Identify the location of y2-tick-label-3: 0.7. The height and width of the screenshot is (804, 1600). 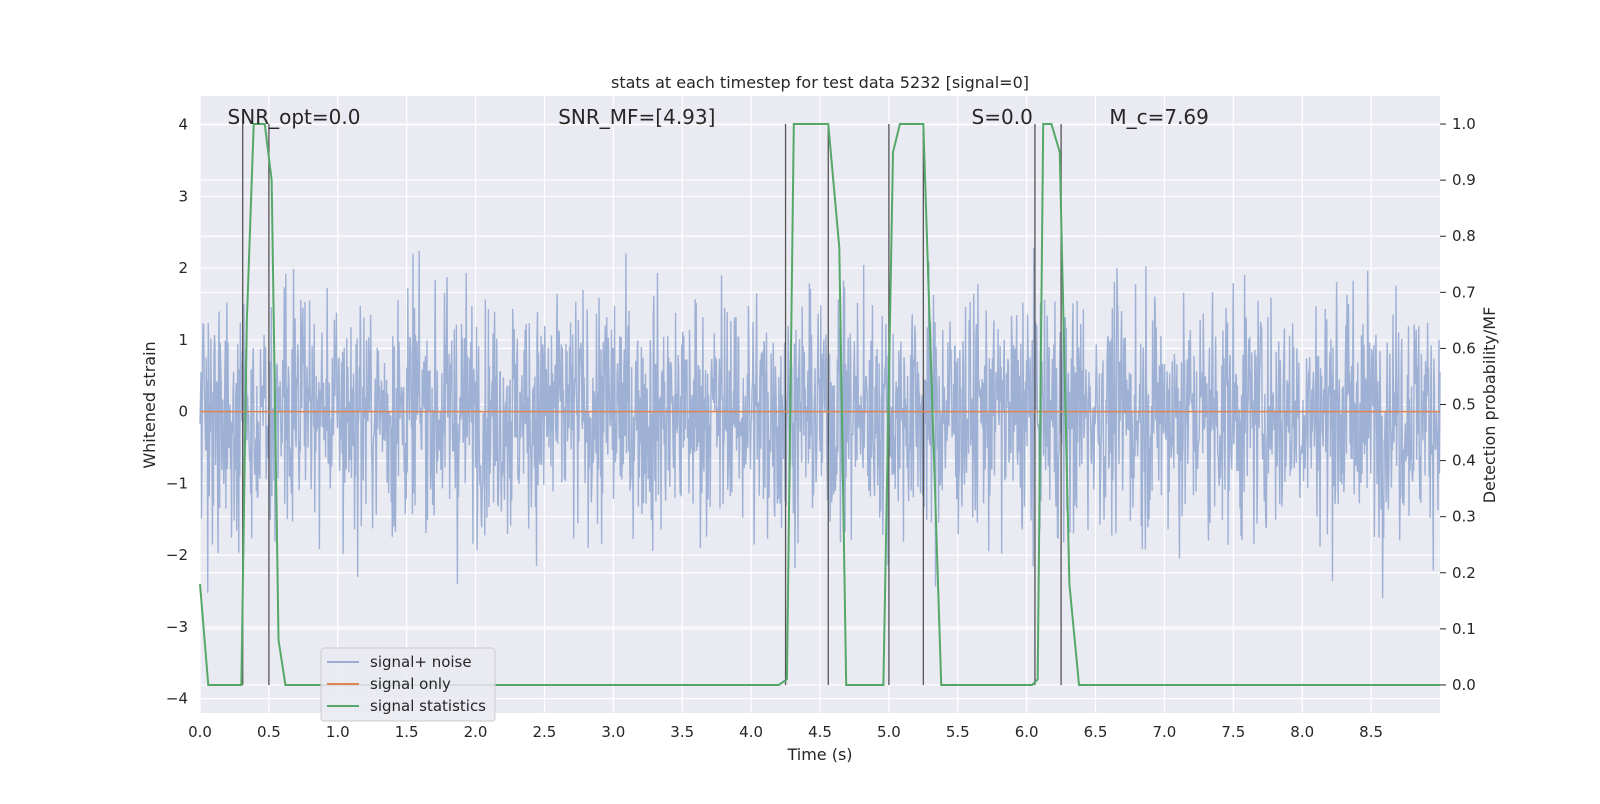
(1464, 292).